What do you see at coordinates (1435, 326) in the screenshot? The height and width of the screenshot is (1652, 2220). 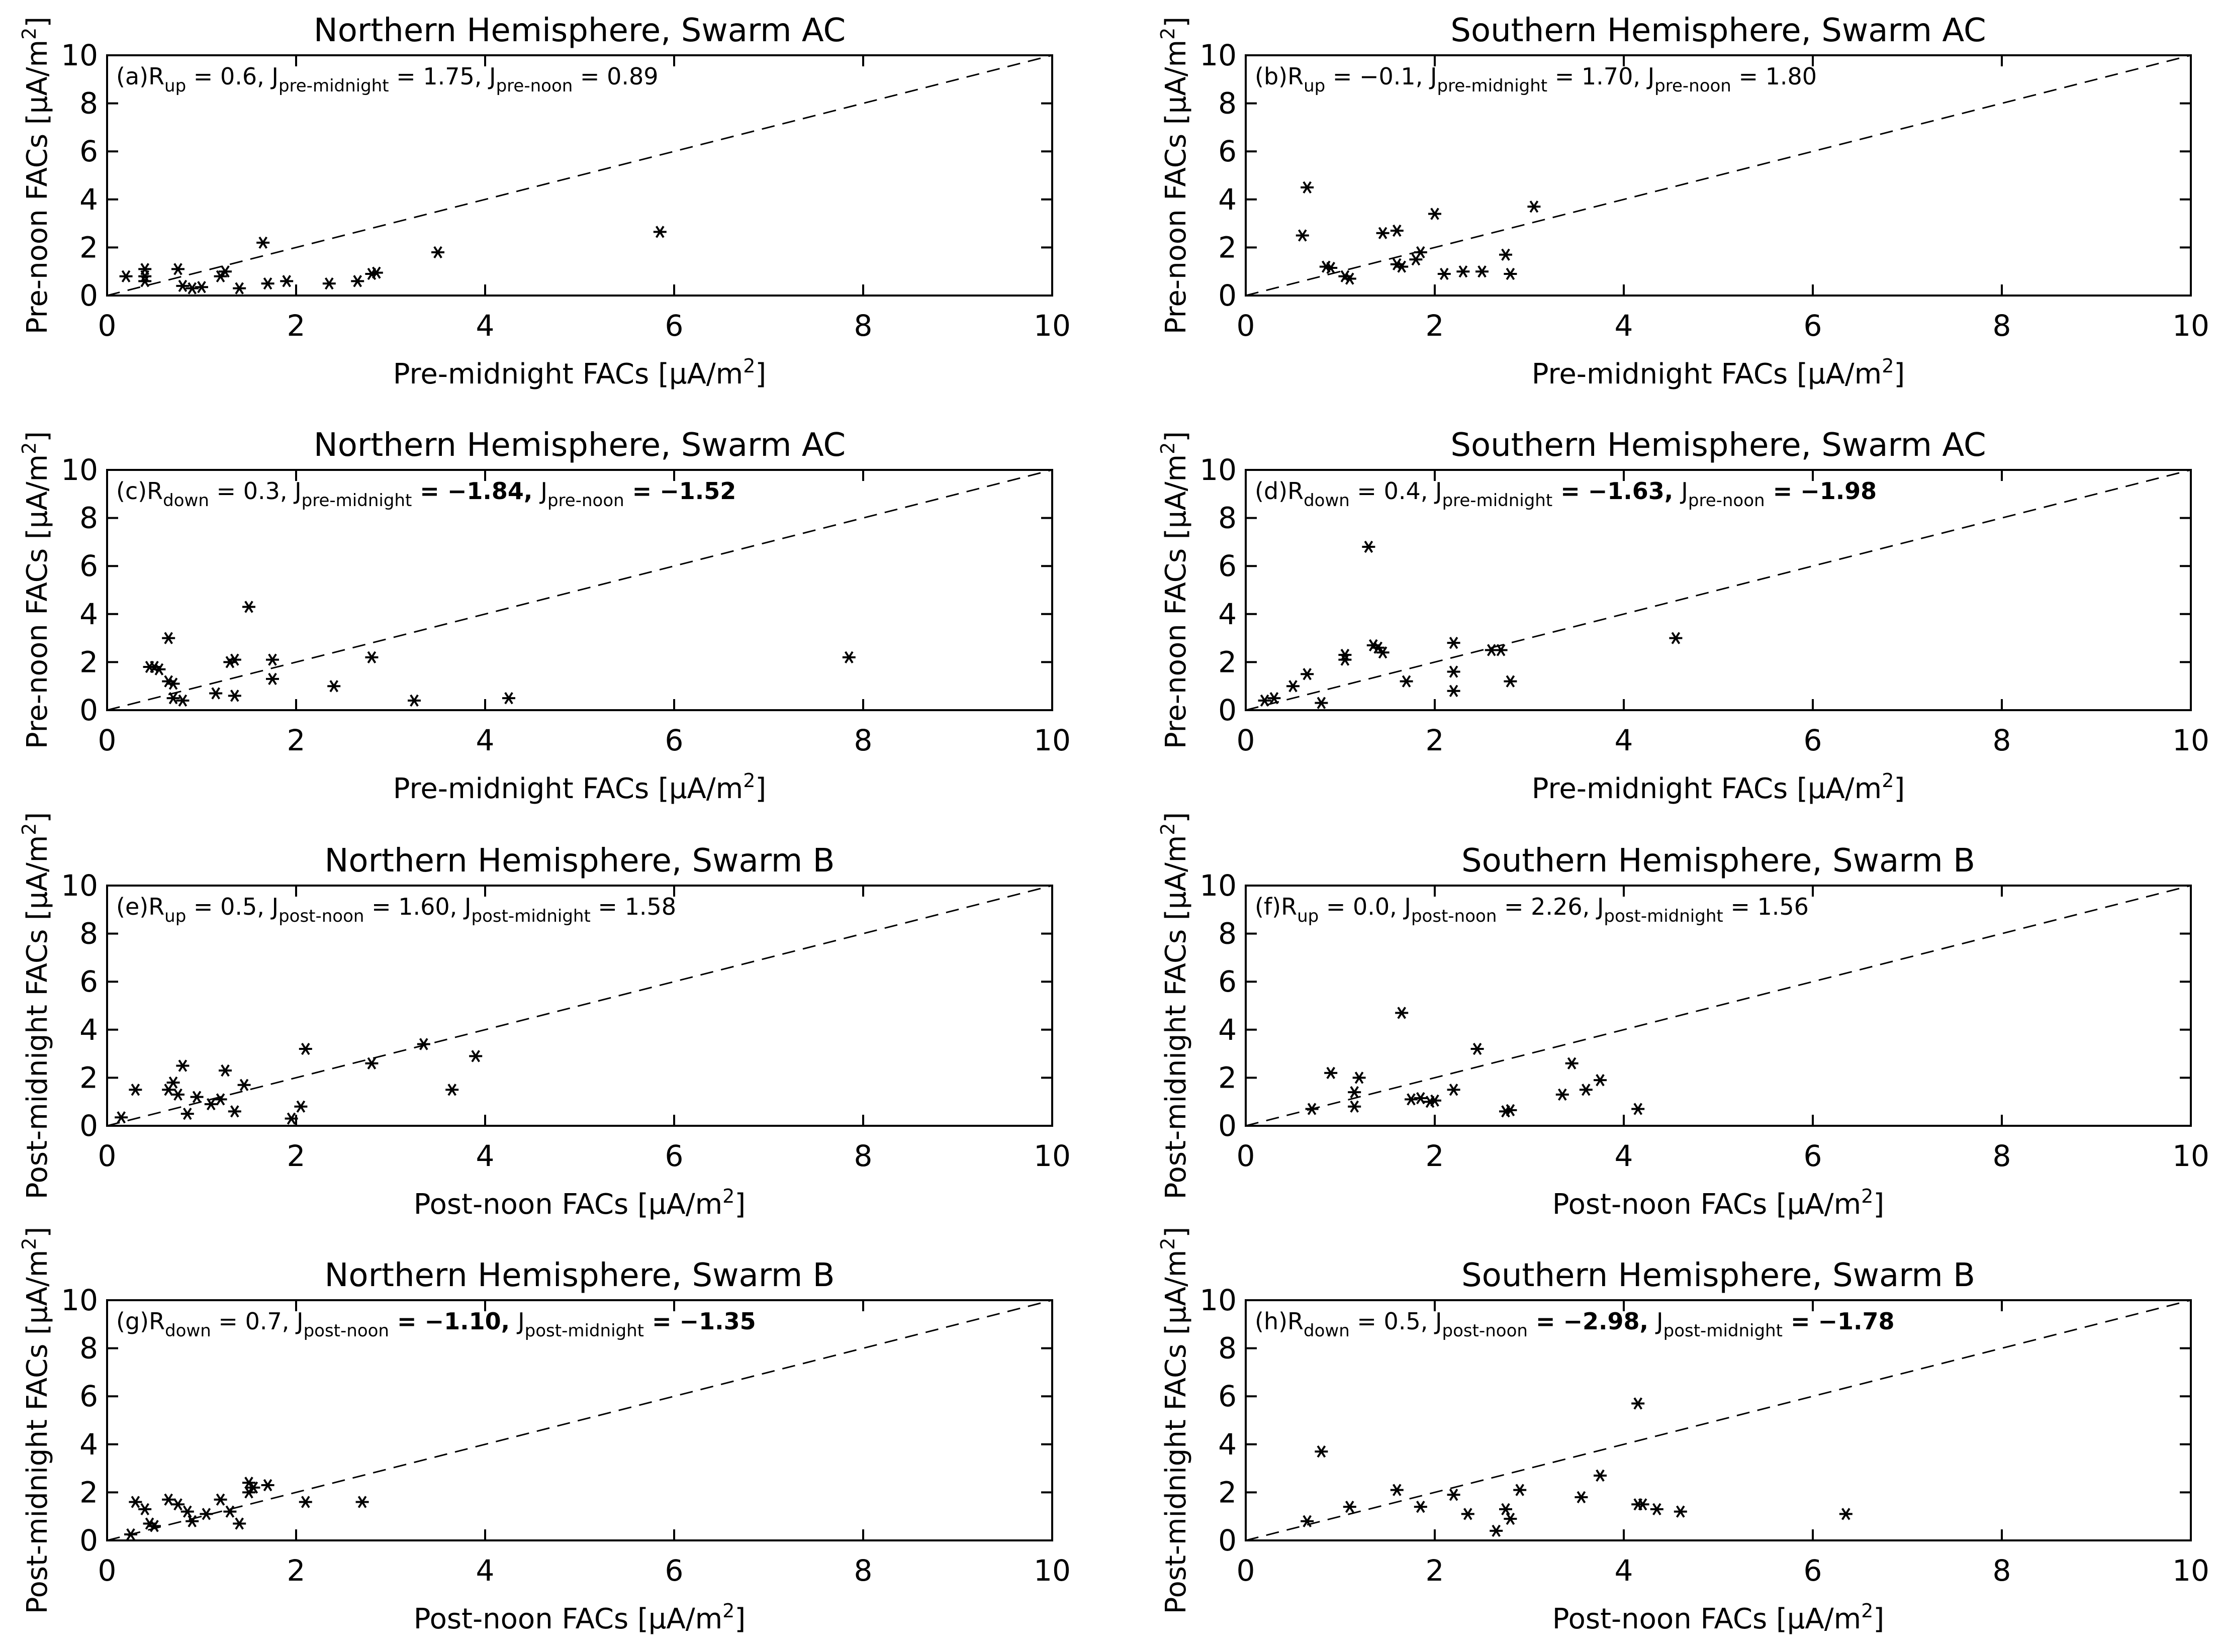 I see `x-tick-label: 2` at bounding box center [1435, 326].